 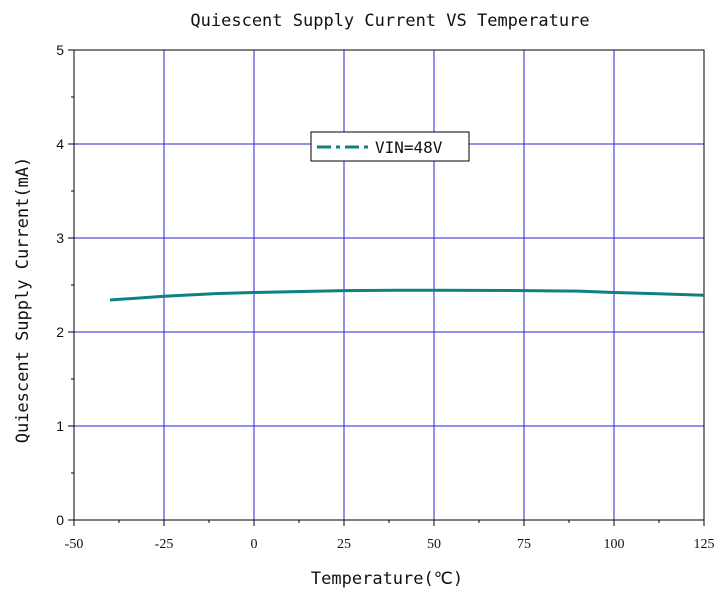 I want to click on x-tick-label: -25, so click(x=164, y=544).